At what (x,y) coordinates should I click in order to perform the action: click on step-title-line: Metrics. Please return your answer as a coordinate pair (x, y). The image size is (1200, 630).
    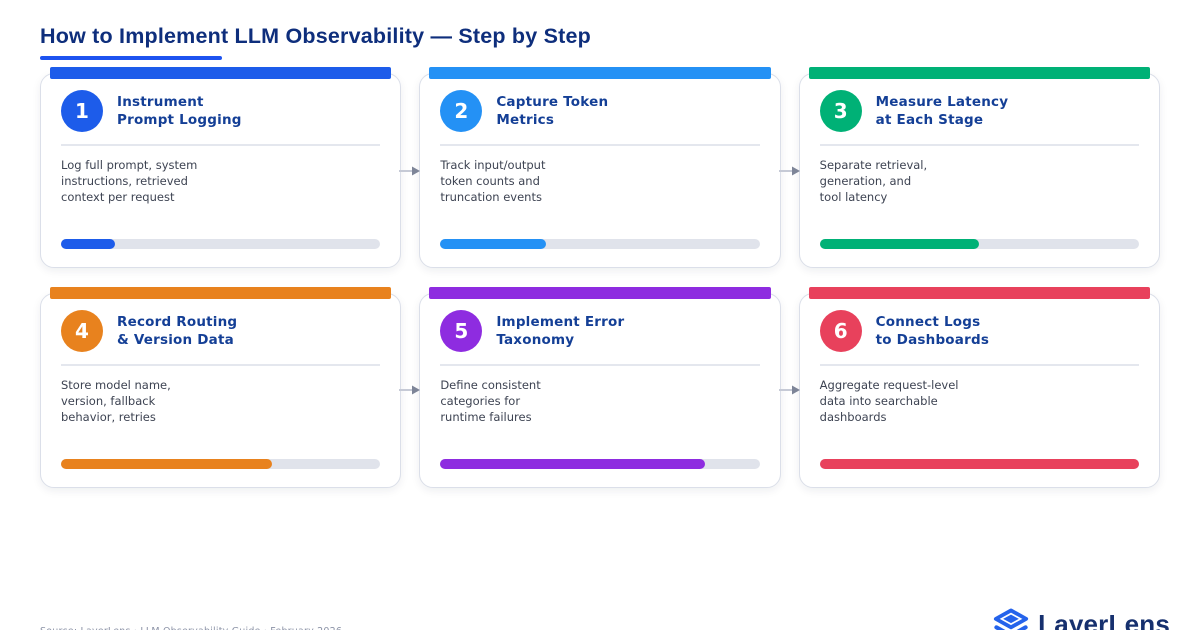
    Looking at the image, I should click on (525, 120).